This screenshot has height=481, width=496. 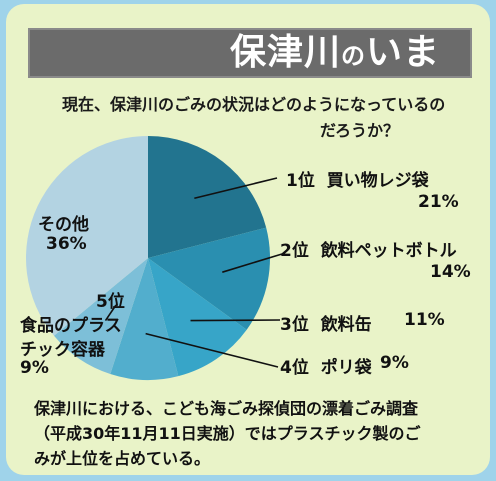 What do you see at coordinates (377, 181) in the screenshot?
I see `name-1: 買い物レジ袋` at bounding box center [377, 181].